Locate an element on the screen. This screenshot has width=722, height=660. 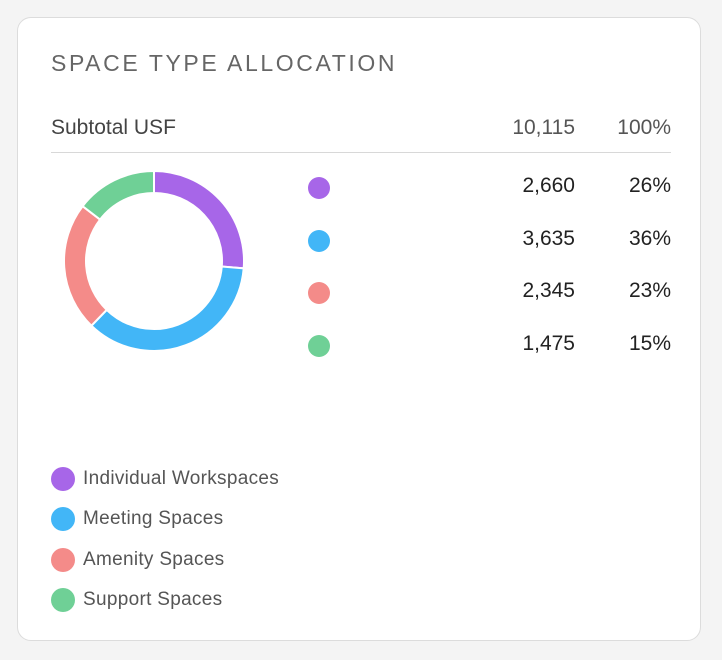
donut-slice-support is located at coordinates (118, 195).